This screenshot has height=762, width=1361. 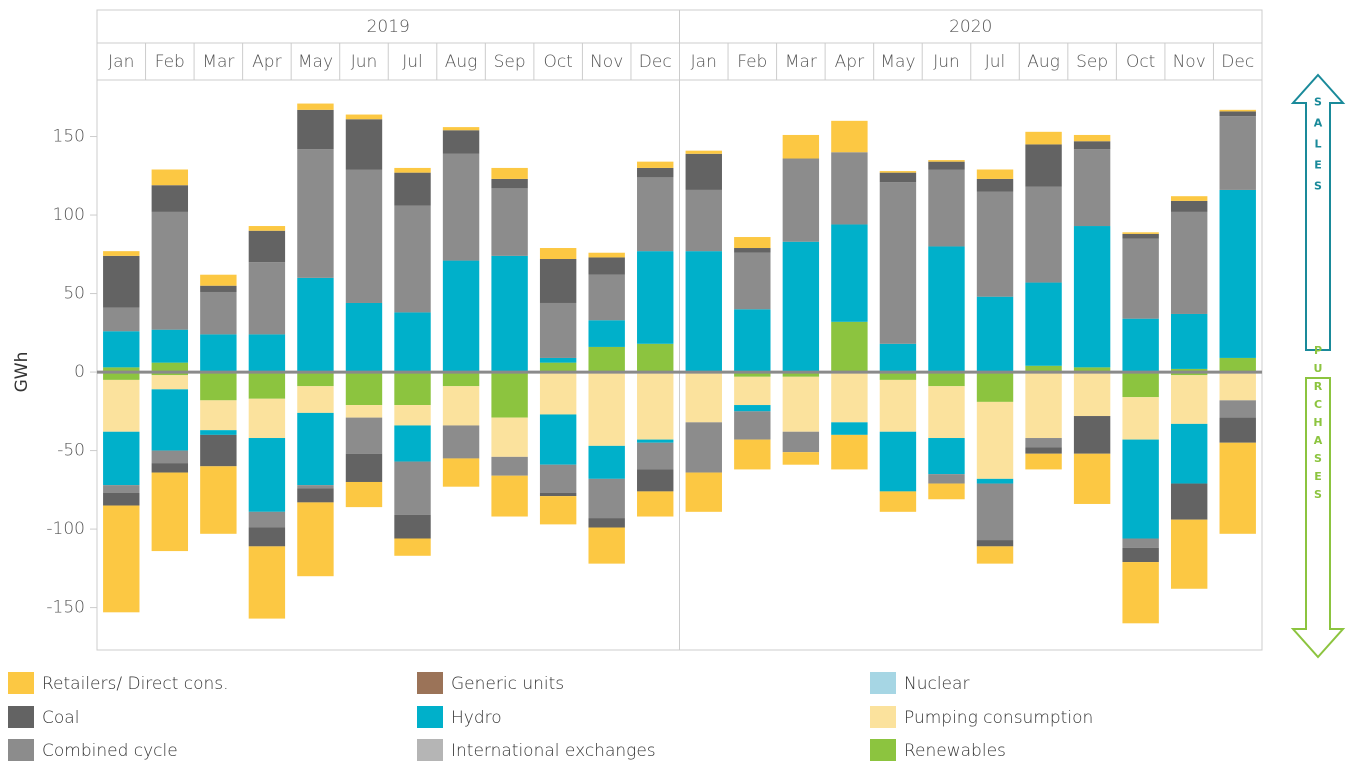 I want to click on y-tick-label: 100, so click(x=69, y=215).